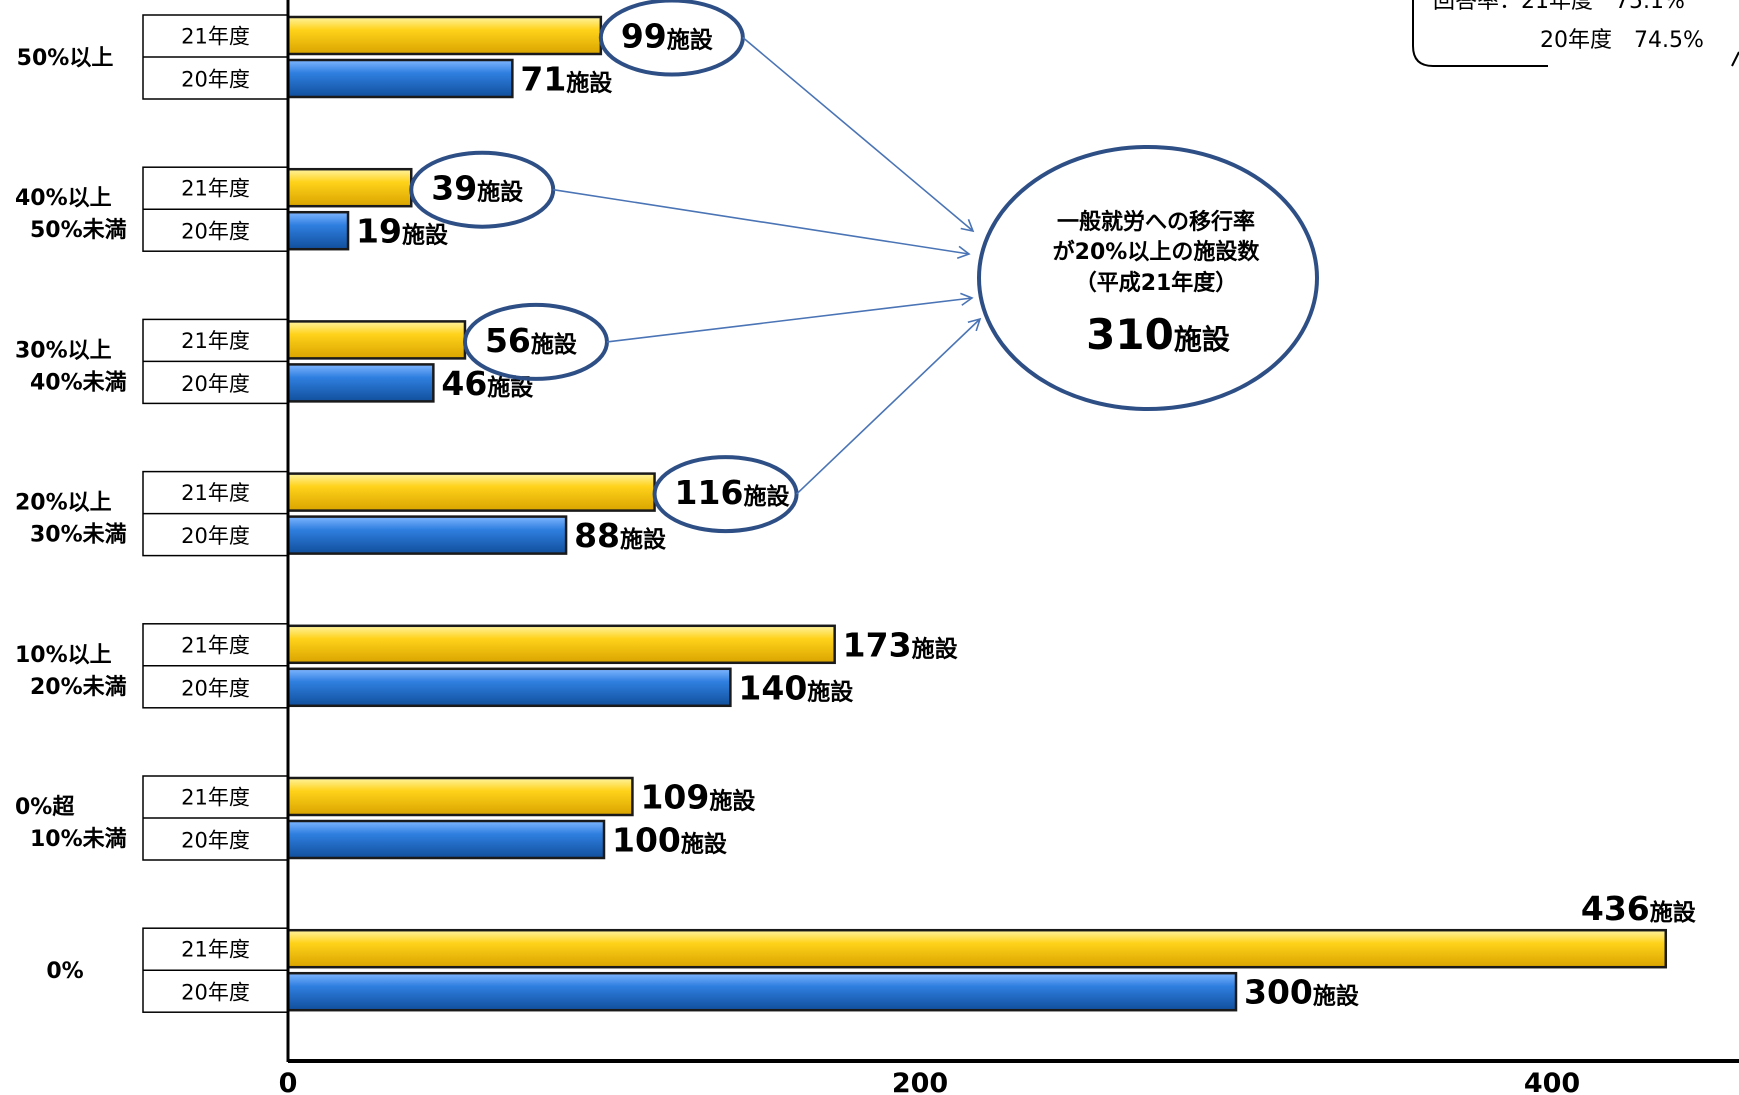 This screenshot has width=1739, height=1095. I want to click on bar-value-label: 173施設, so click(901, 644).